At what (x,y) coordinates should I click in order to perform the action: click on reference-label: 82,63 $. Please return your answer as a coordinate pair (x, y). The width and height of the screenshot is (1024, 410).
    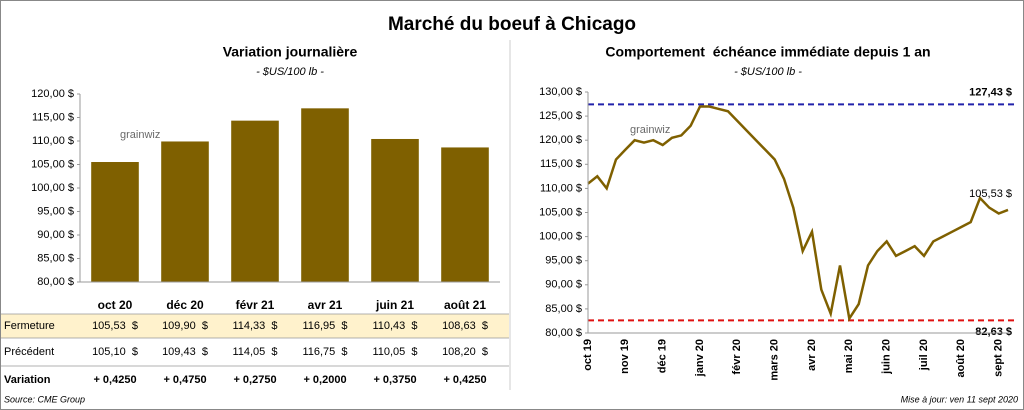
    Looking at the image, I should click on (993, 332).